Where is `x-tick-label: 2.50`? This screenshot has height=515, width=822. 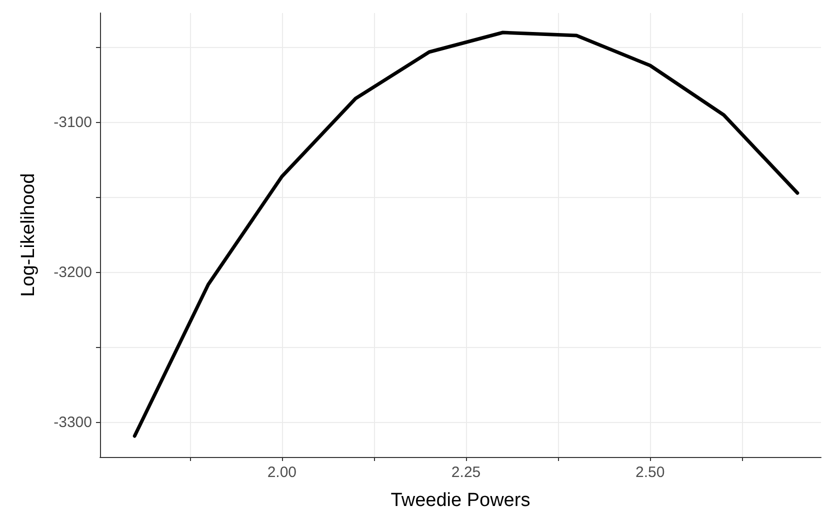
x-tick-label: 2.50 is located at coordinates (650, 472).